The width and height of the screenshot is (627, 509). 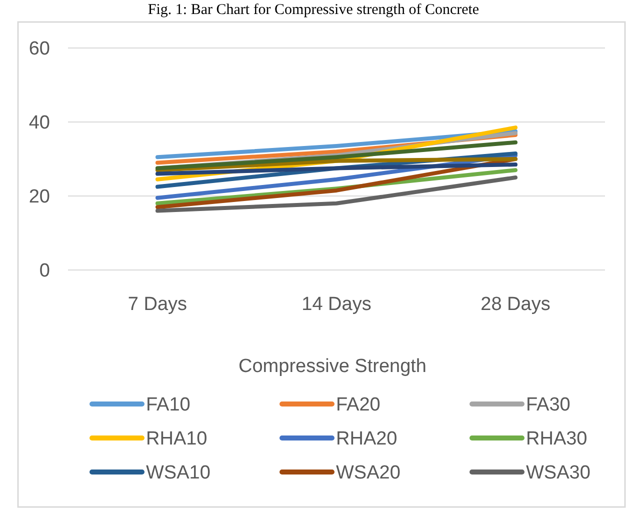 I want to click on legend-label: WSA10, so click(x=178, y=473).